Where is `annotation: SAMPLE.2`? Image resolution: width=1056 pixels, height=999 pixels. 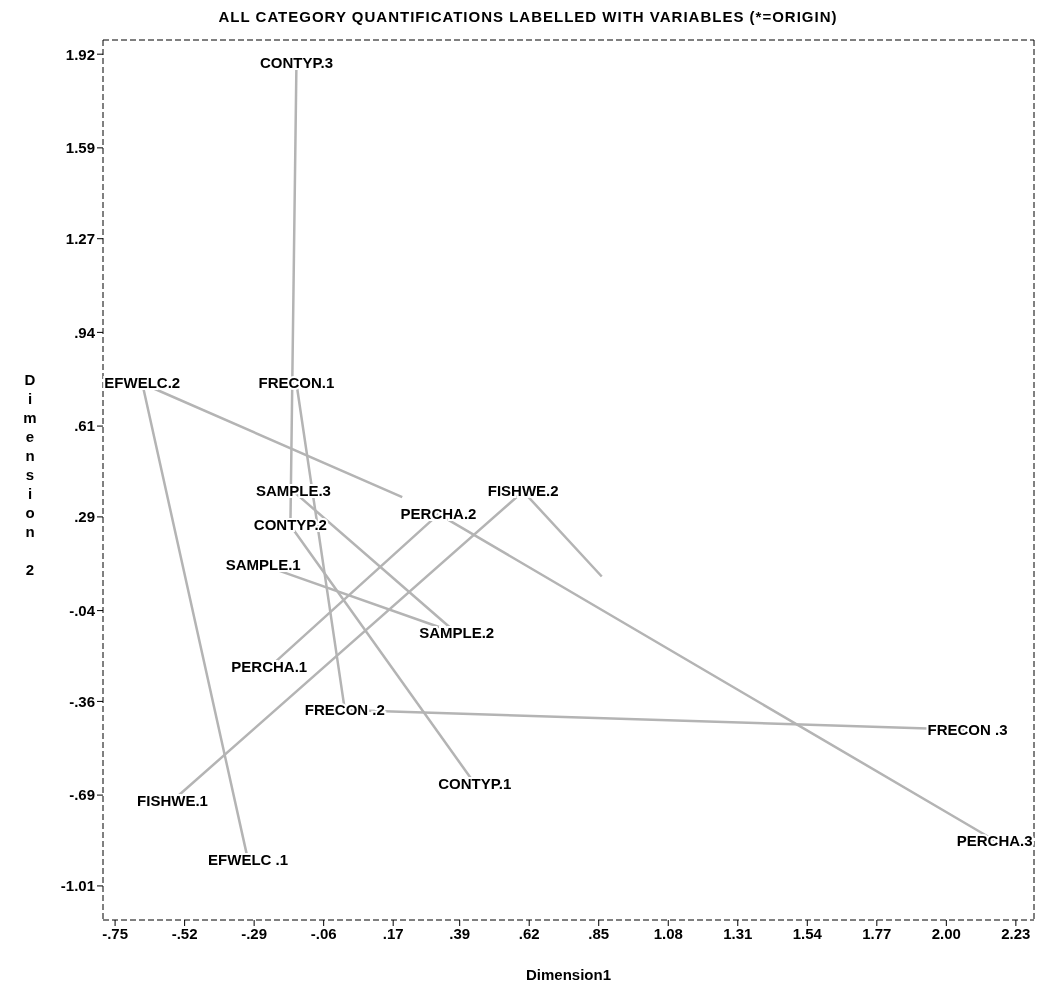 annotation: SAMPLE.2 is located at coordinates (457, 633).